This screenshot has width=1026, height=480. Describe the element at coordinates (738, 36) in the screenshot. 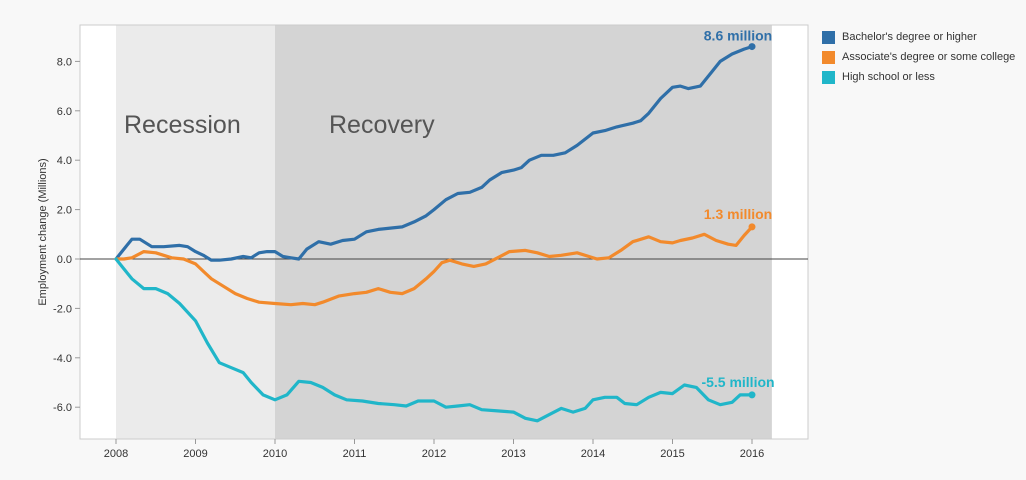

I see `series-end-label-bachelor-s-degree-or-higher: 8.6 million` at that location.